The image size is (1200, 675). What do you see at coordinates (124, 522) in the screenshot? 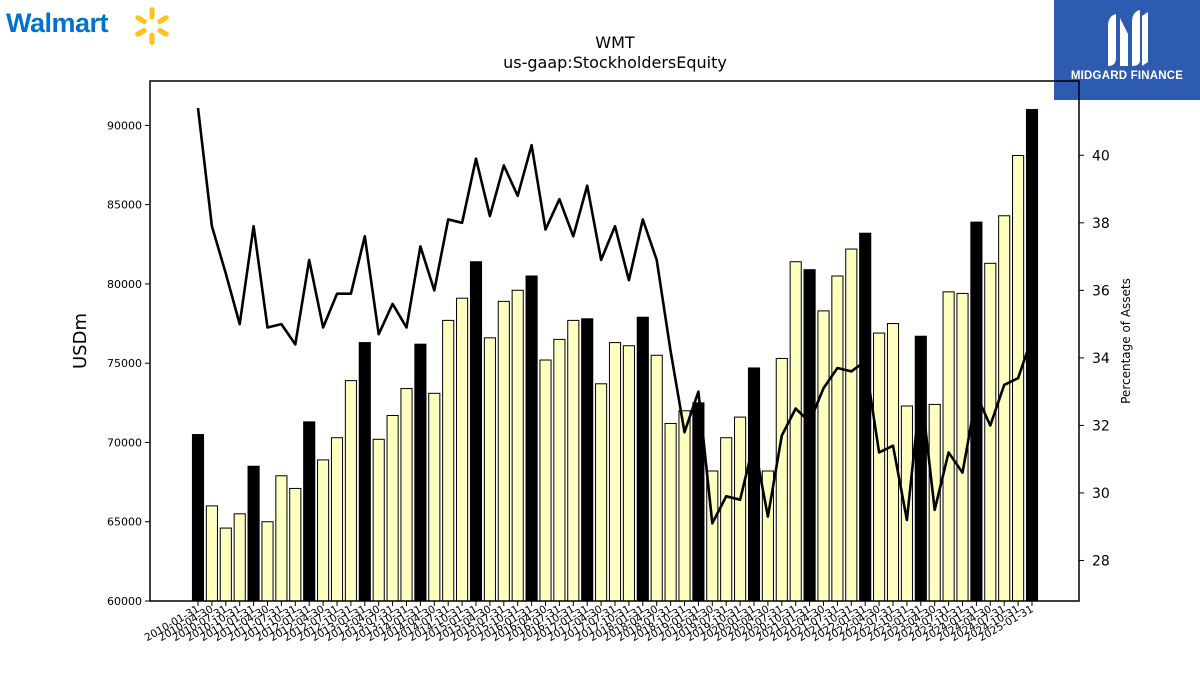
I see `y-tick-label: 65000` at bounding box center [124, 522].